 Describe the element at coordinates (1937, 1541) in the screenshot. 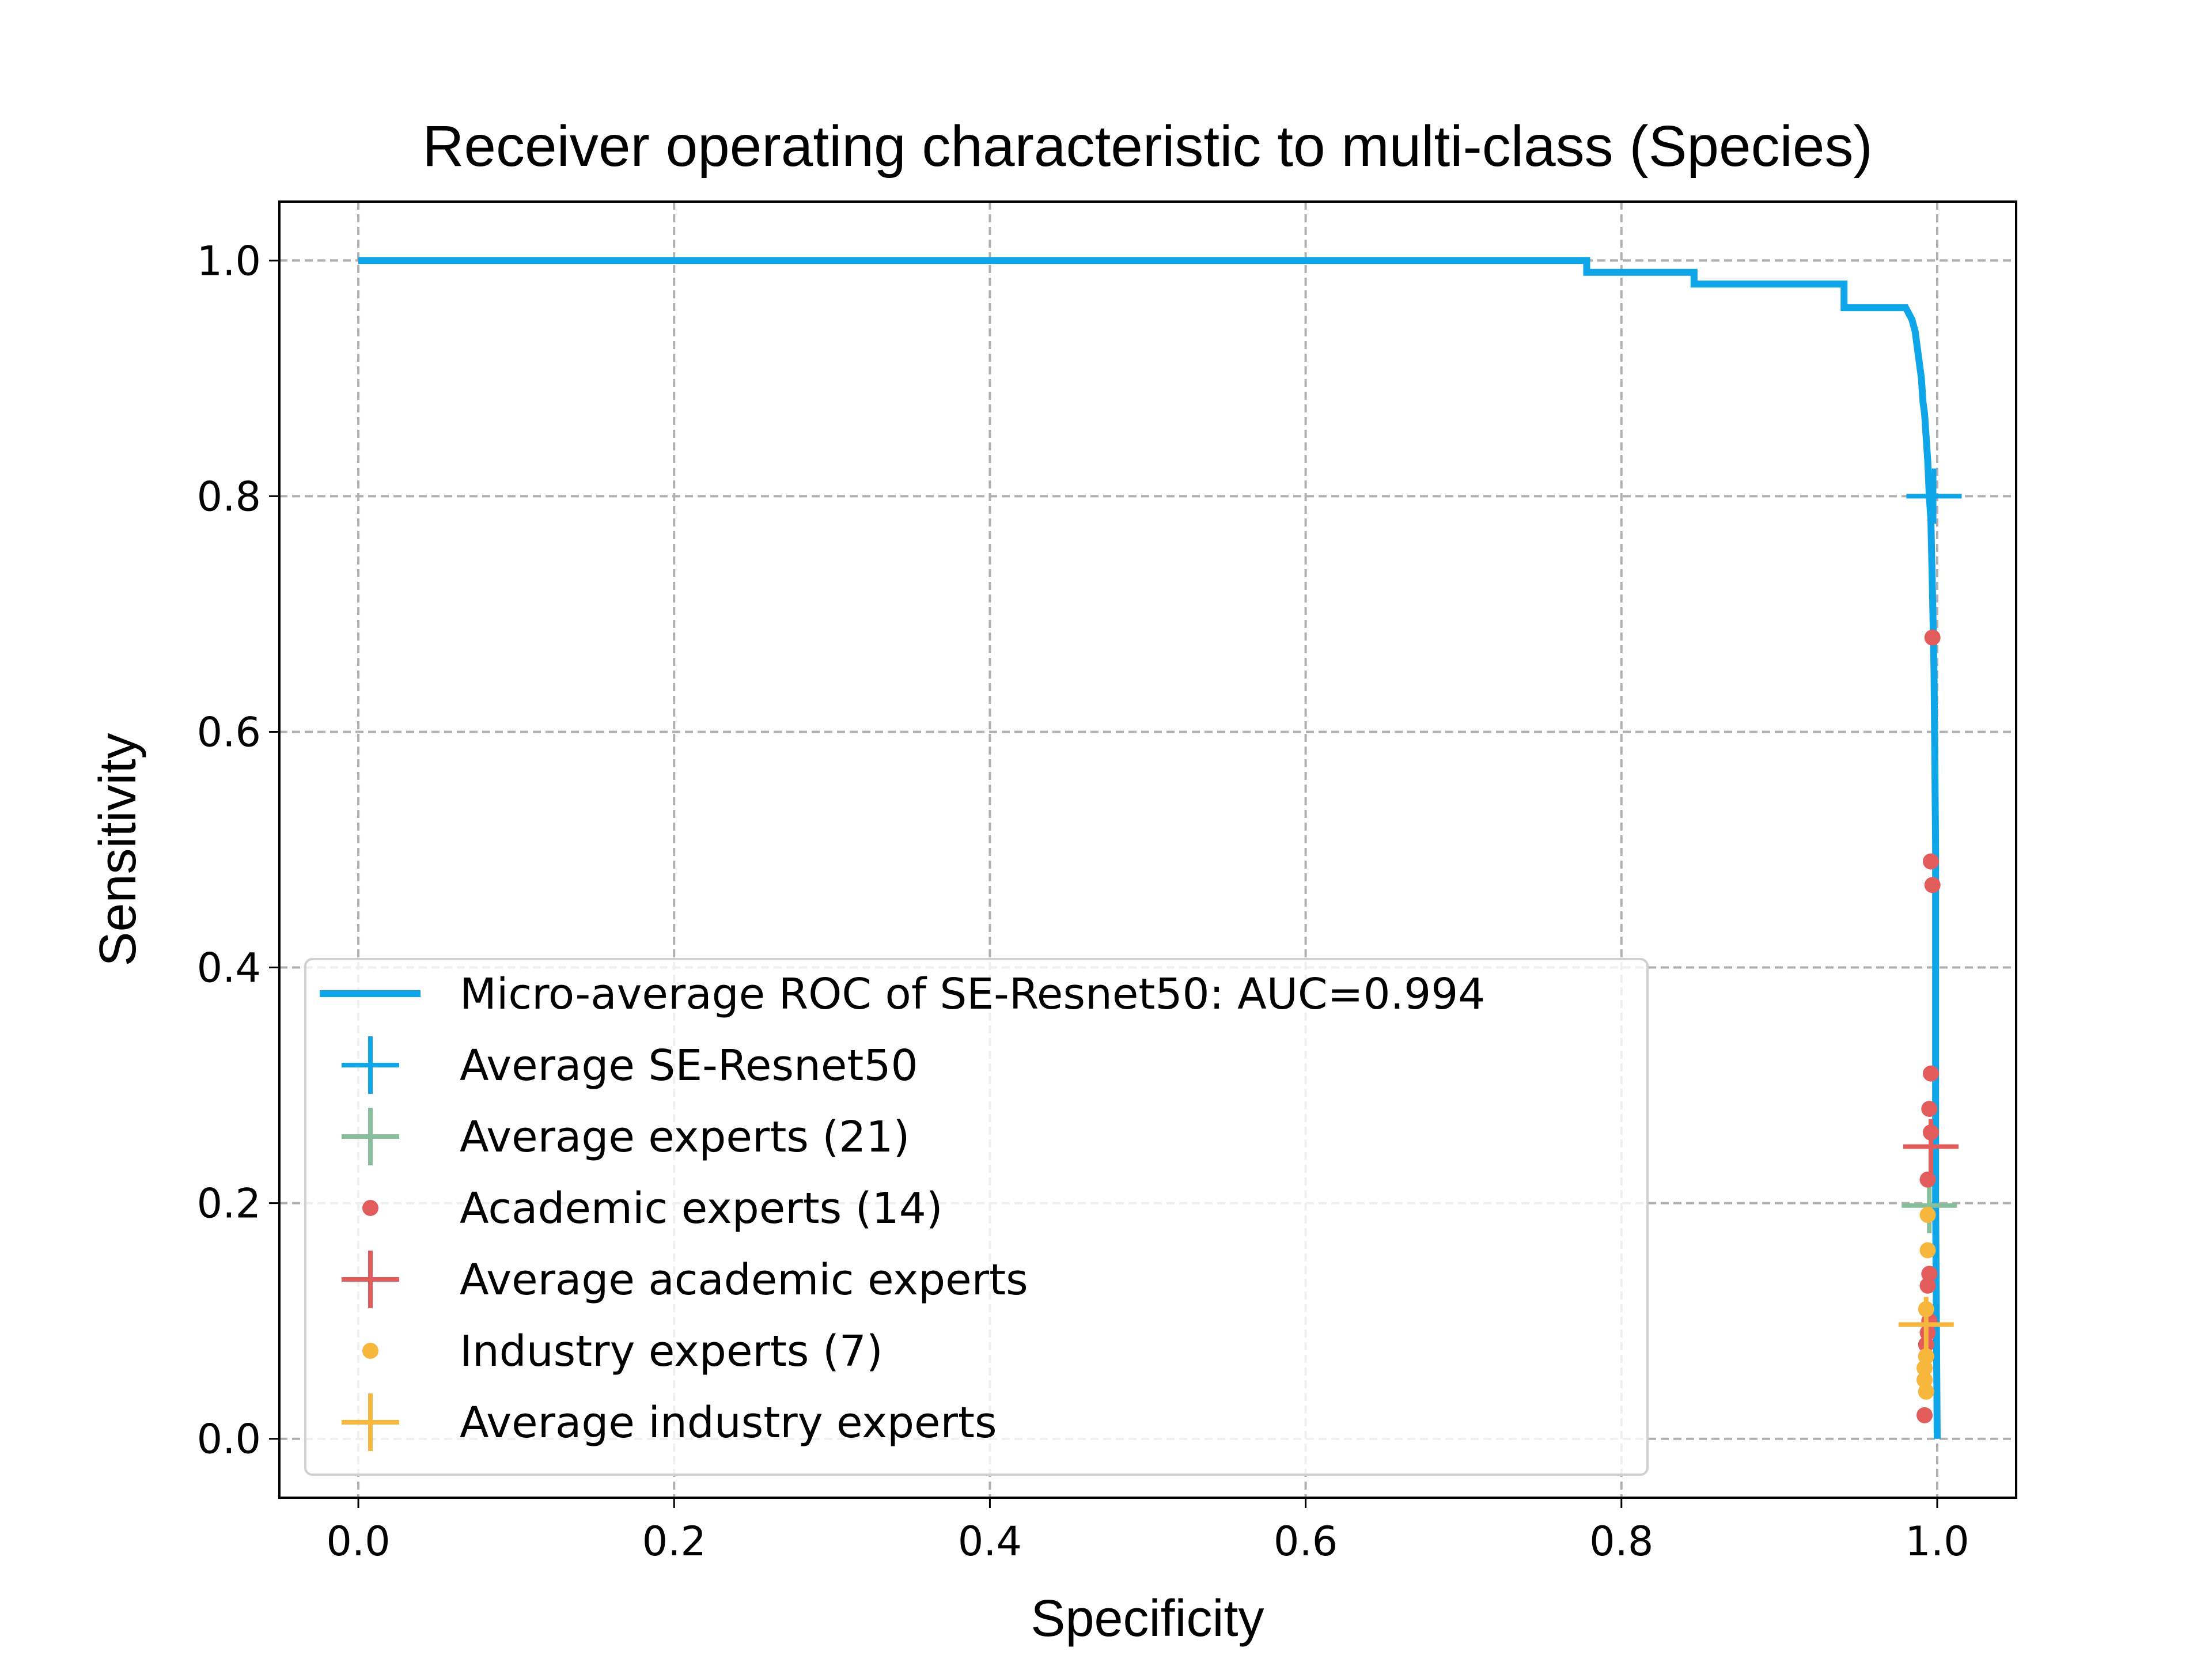

I see `x-tick-label: 1.0` at that location.